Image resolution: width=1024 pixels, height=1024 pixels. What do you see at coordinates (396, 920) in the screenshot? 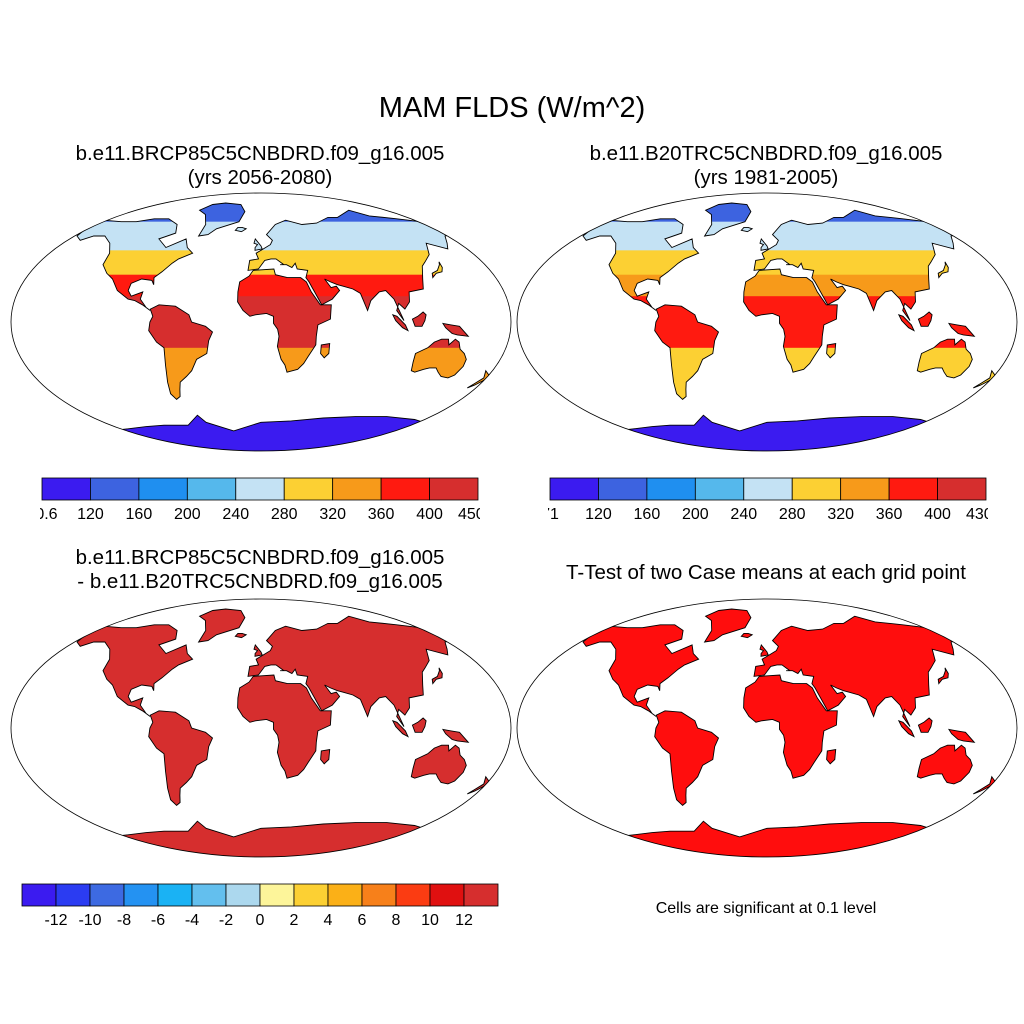
I see `colorbar-tick-label: 8` at bounding box center [396, 920].